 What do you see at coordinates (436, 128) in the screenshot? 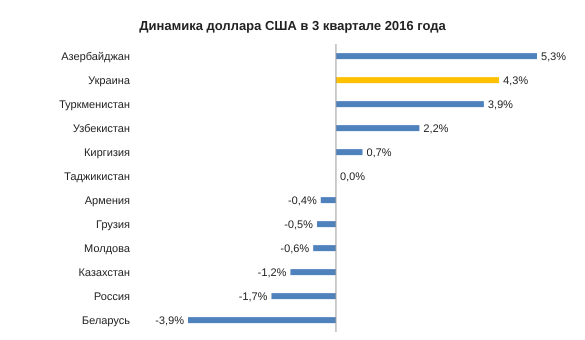
I see `data-label: 2,2%` at bounding box center [436, 128].